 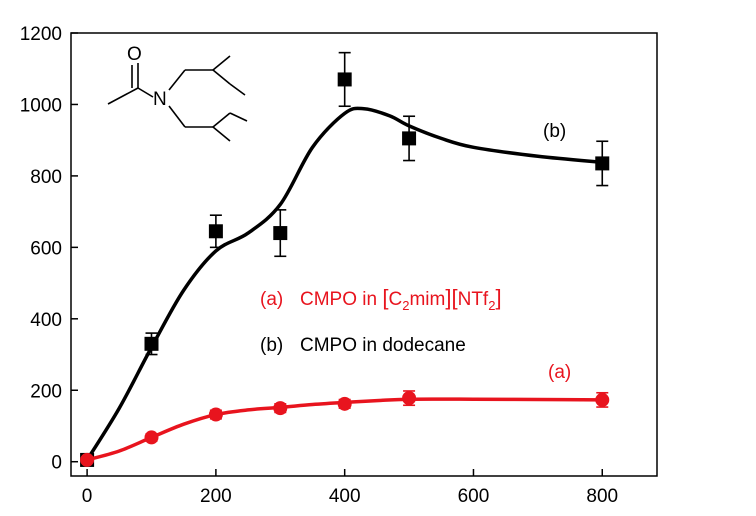 What do you see at coordinates (498, 297) in the screenshot?
I see `legend-a-bracket2-close: ]` at bounding box center [498, 297].